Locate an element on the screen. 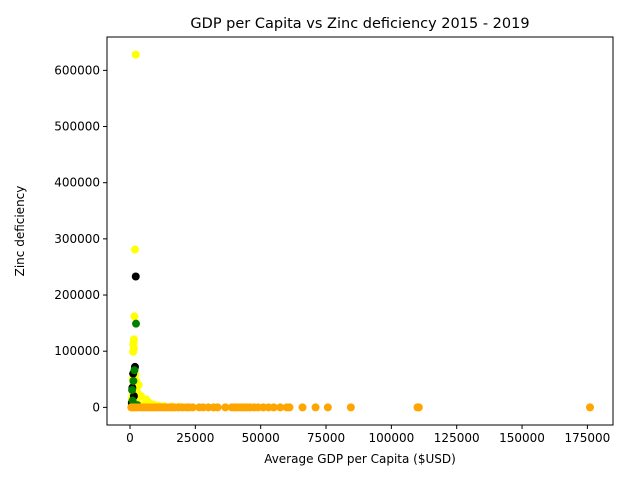  y-axis-label: Zinc deficiency is located at coordinates (20, 231).